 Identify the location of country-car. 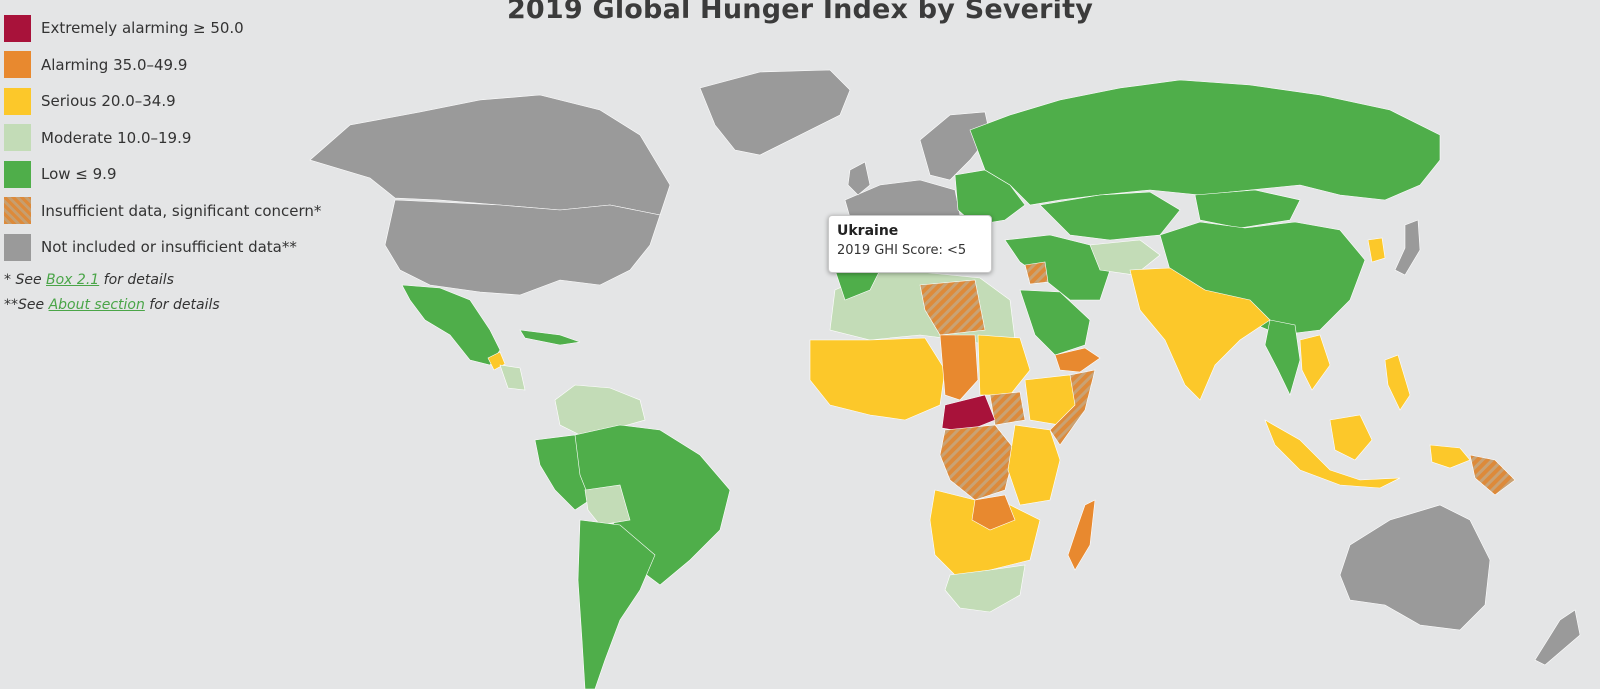
(968, 413).